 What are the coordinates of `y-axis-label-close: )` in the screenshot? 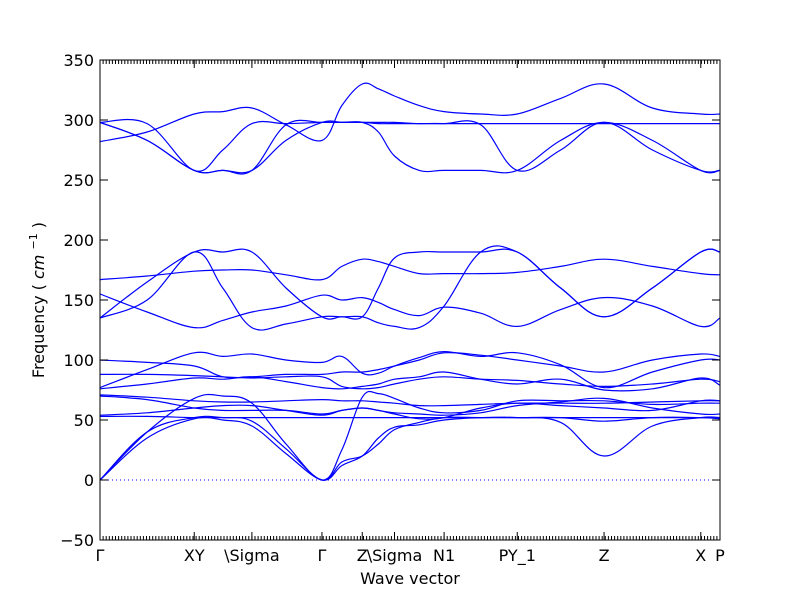 It's located at (38, 225).